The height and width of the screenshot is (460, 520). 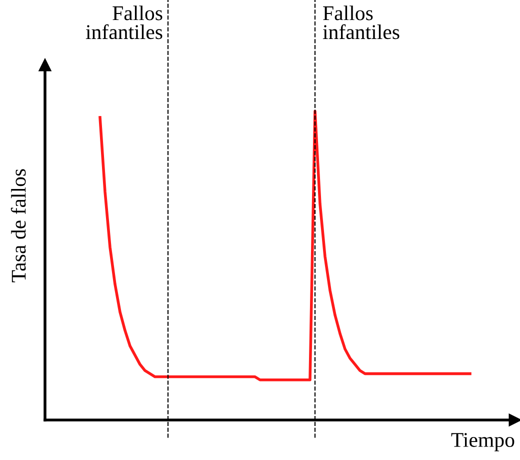 I want to click on x-axis-title: Tiempo, so click(x=482, y=442).